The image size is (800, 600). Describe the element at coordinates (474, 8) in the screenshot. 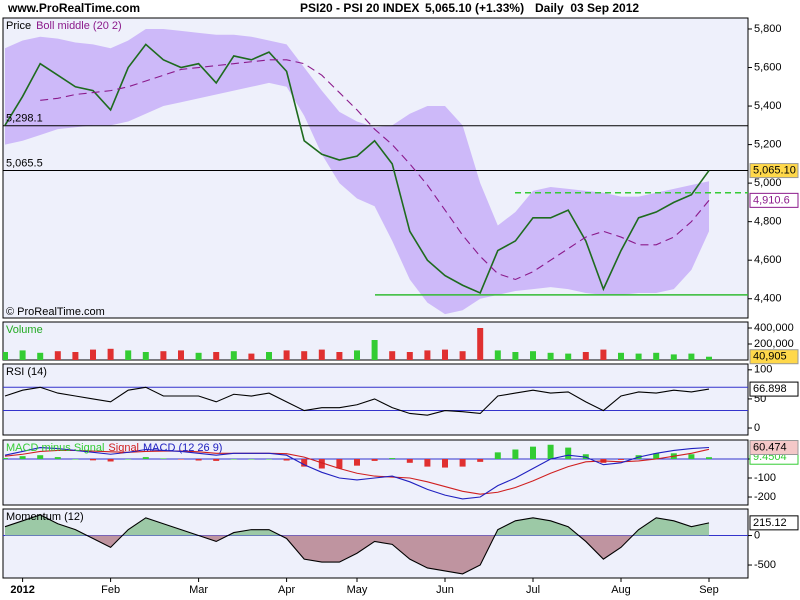

I see `quote: 5,065.10 (+1.33%)` at that location.